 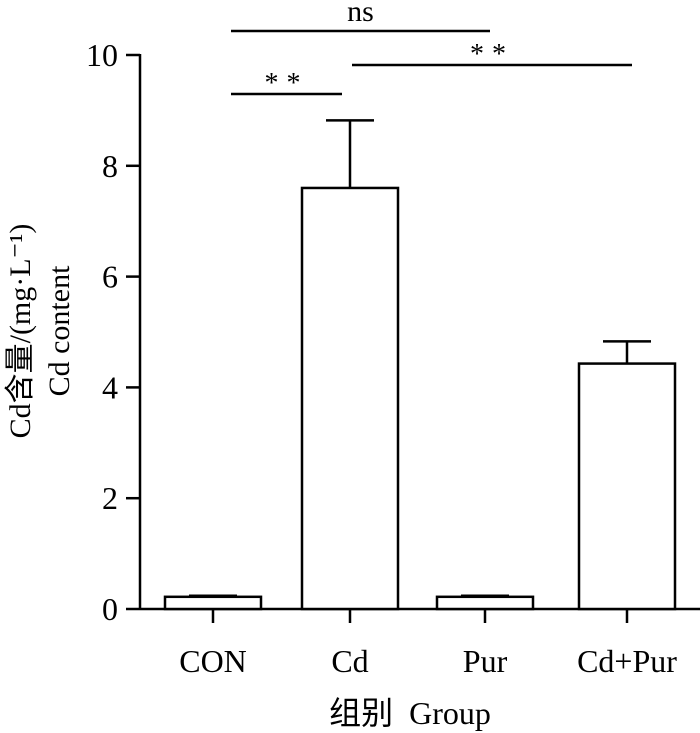 What do you see at coordinates (20, 331) in the screenshot?
I see `y-axis-label-chinese: Cd含量/(mg·L⁻¹)` at bounding box center [20, 331].